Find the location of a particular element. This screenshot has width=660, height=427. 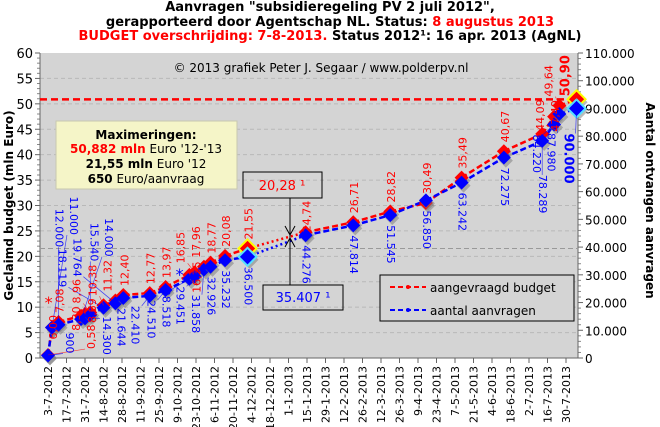

legend-count-marker is located at coordinates (408, 310).